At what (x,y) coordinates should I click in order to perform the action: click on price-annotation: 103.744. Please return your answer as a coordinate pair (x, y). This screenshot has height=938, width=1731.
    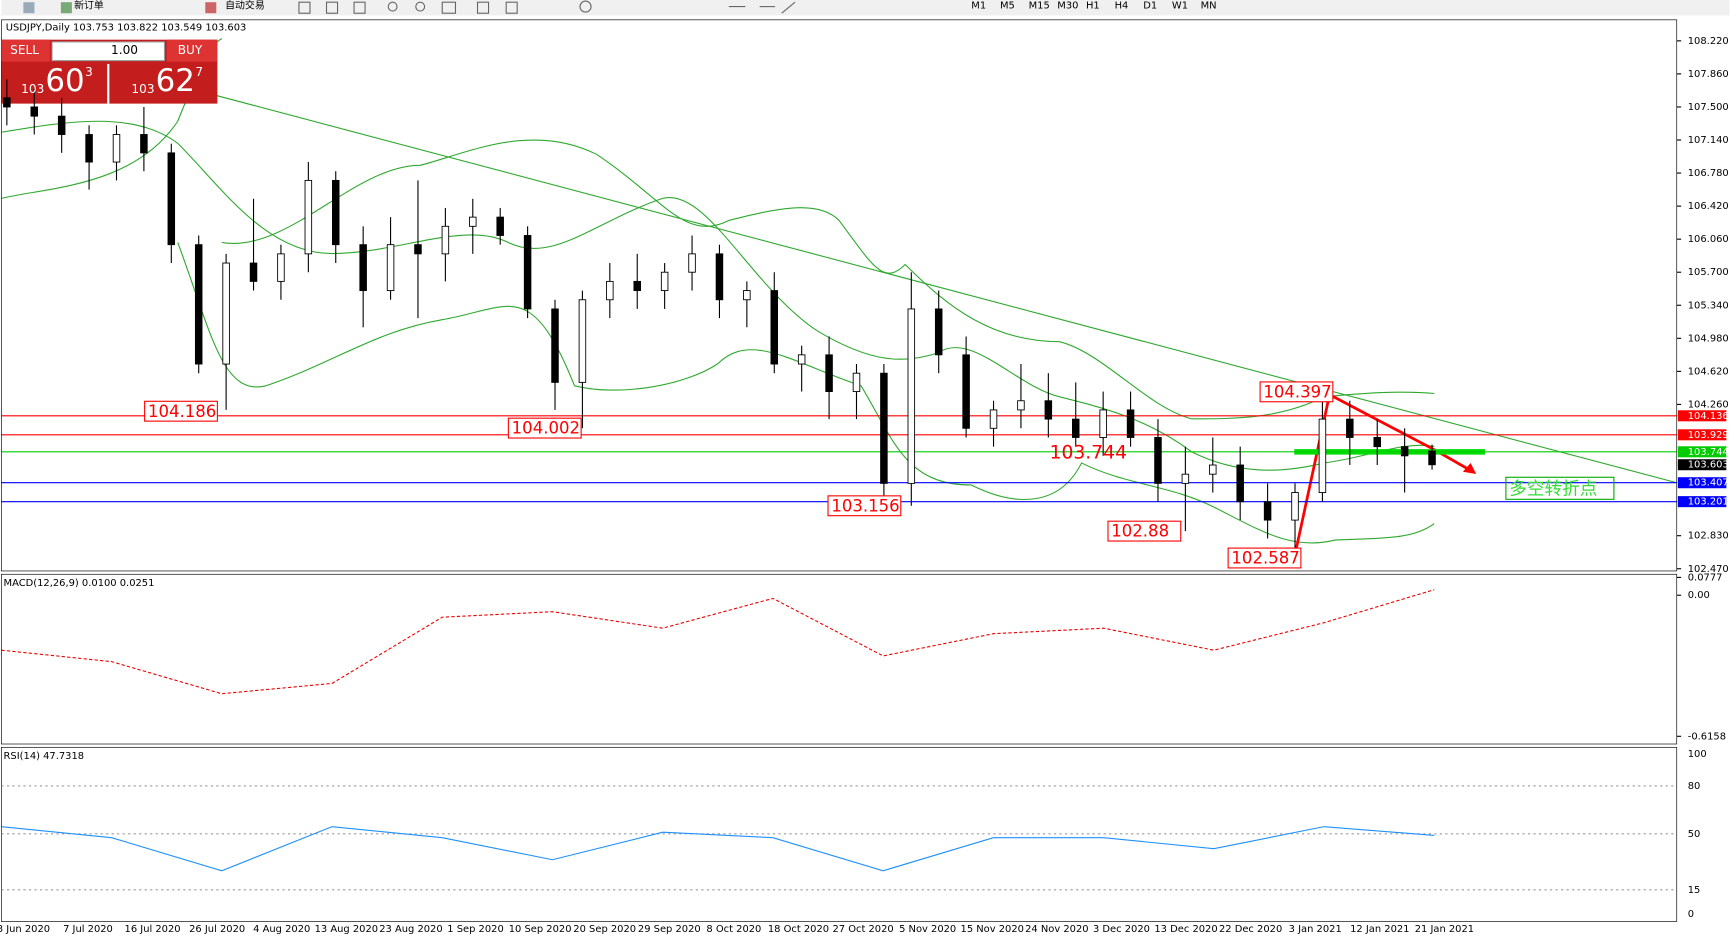
    Looking at the image, I should click on (1088, 452).